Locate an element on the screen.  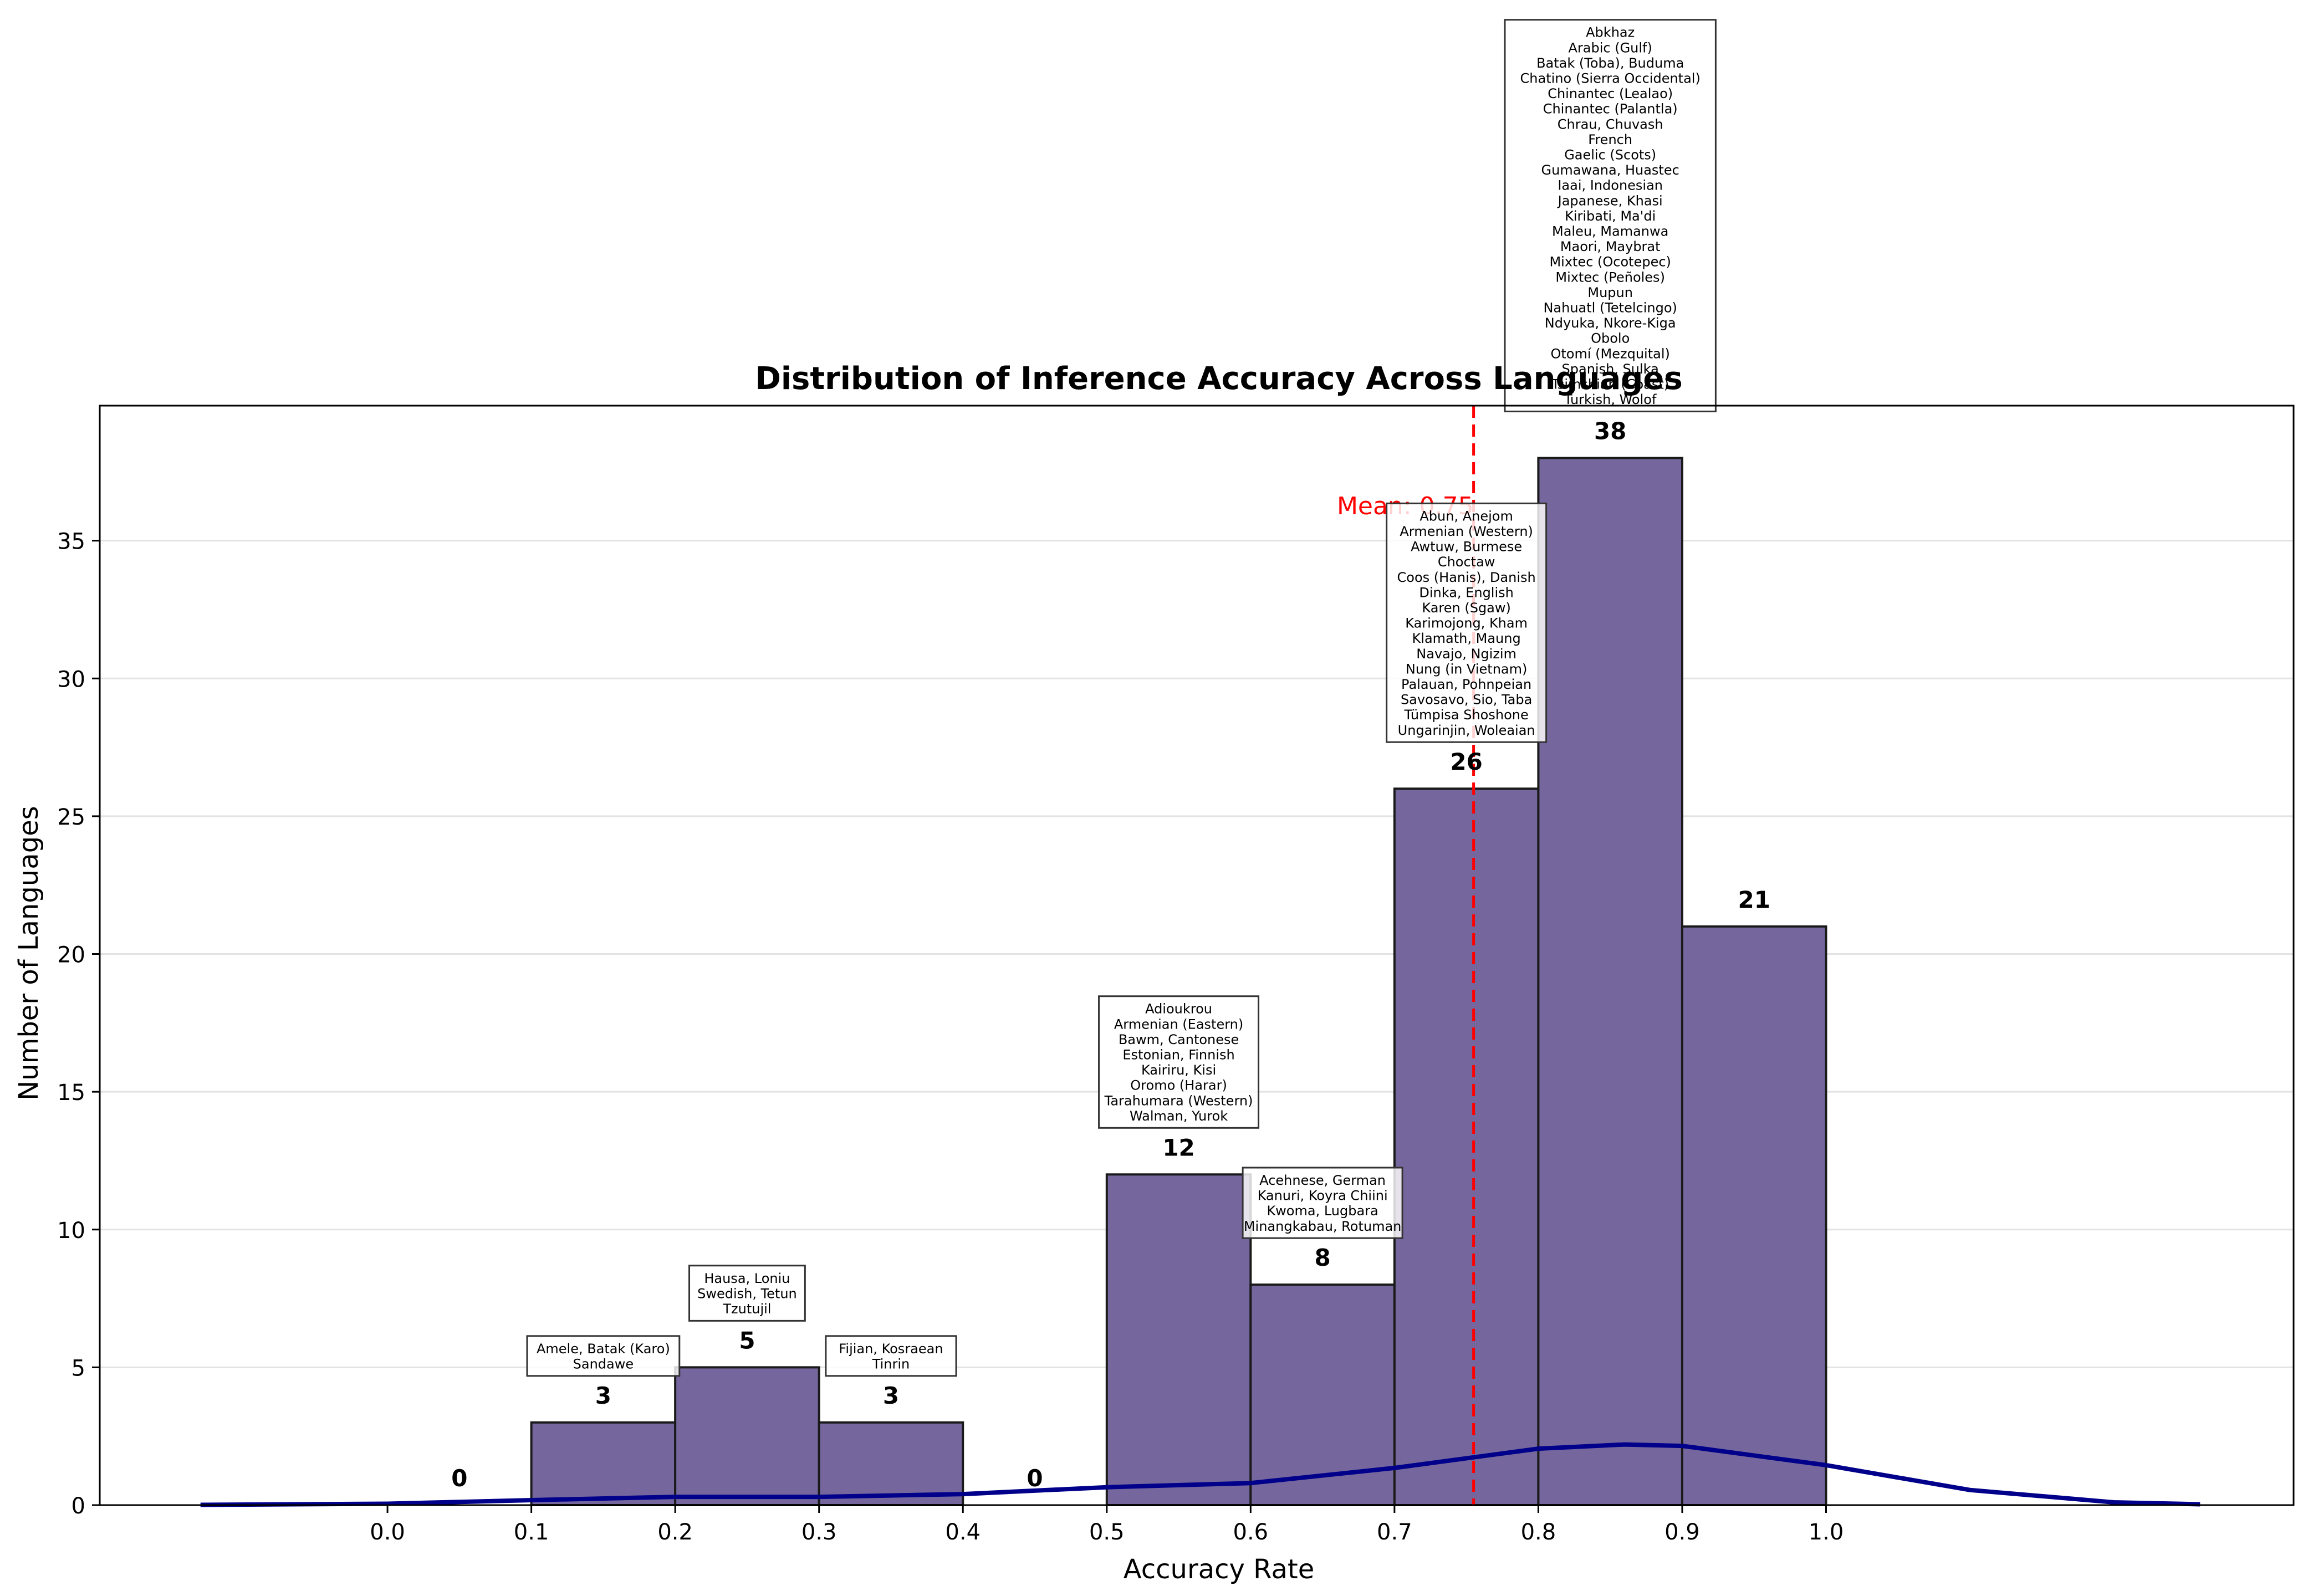
language-list-entry: Abkhaz is located at coordinates (1610, 32).